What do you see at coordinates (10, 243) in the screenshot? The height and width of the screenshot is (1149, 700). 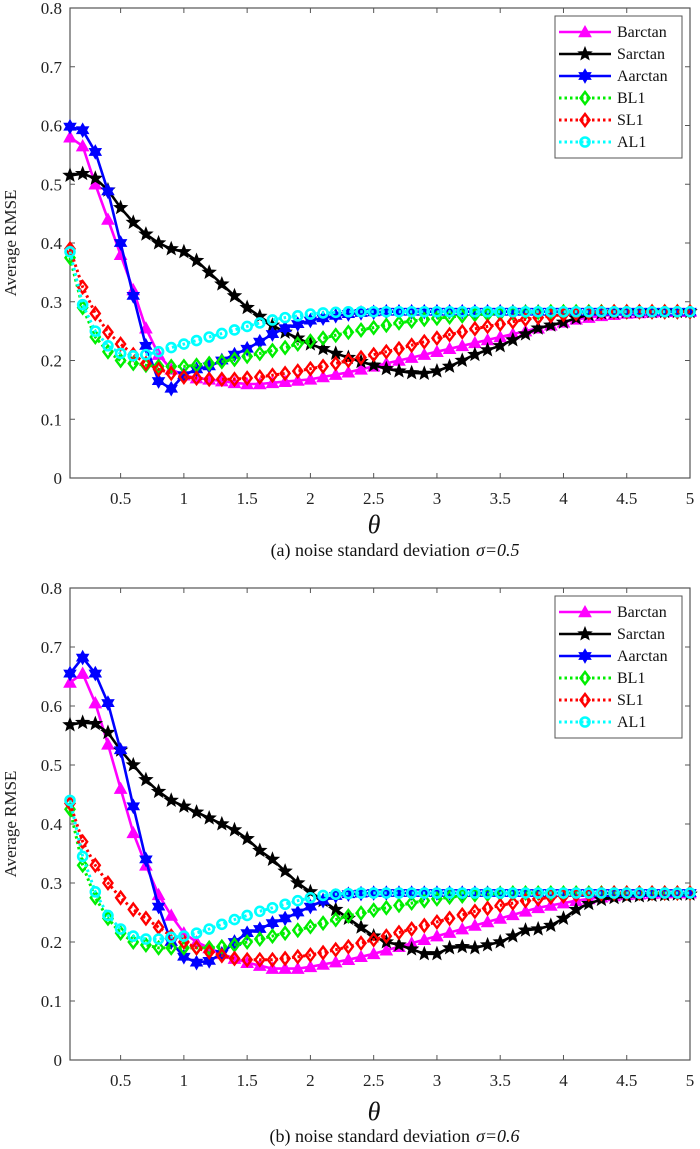 I see `y-axis-label: Average RMSE` at bounding box center [10, 243].